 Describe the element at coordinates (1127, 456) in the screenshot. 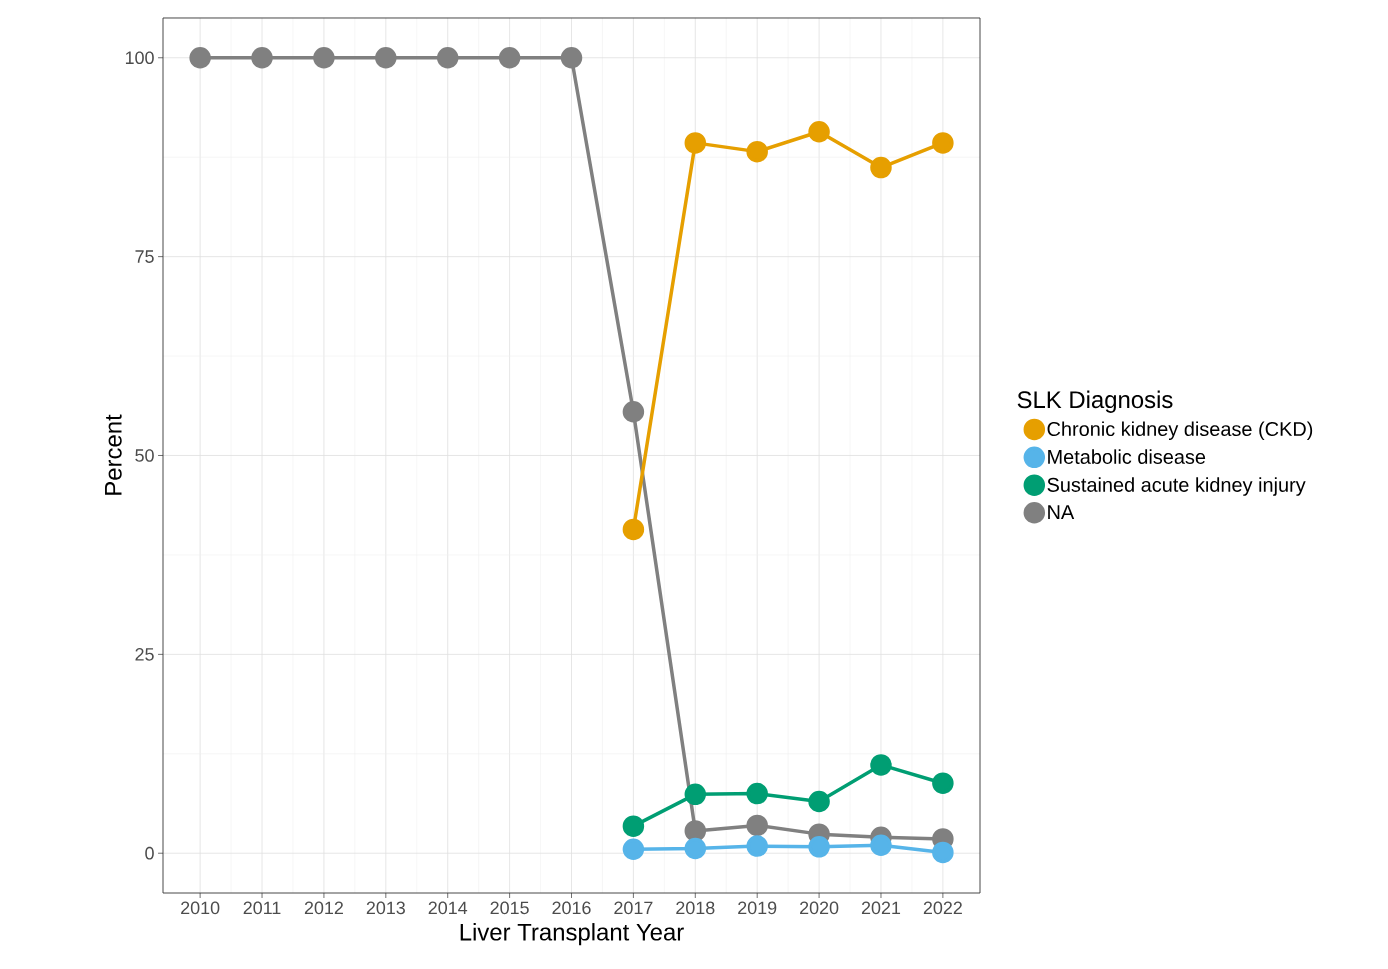

I see `legend-label: Metabolic disease` at that location.